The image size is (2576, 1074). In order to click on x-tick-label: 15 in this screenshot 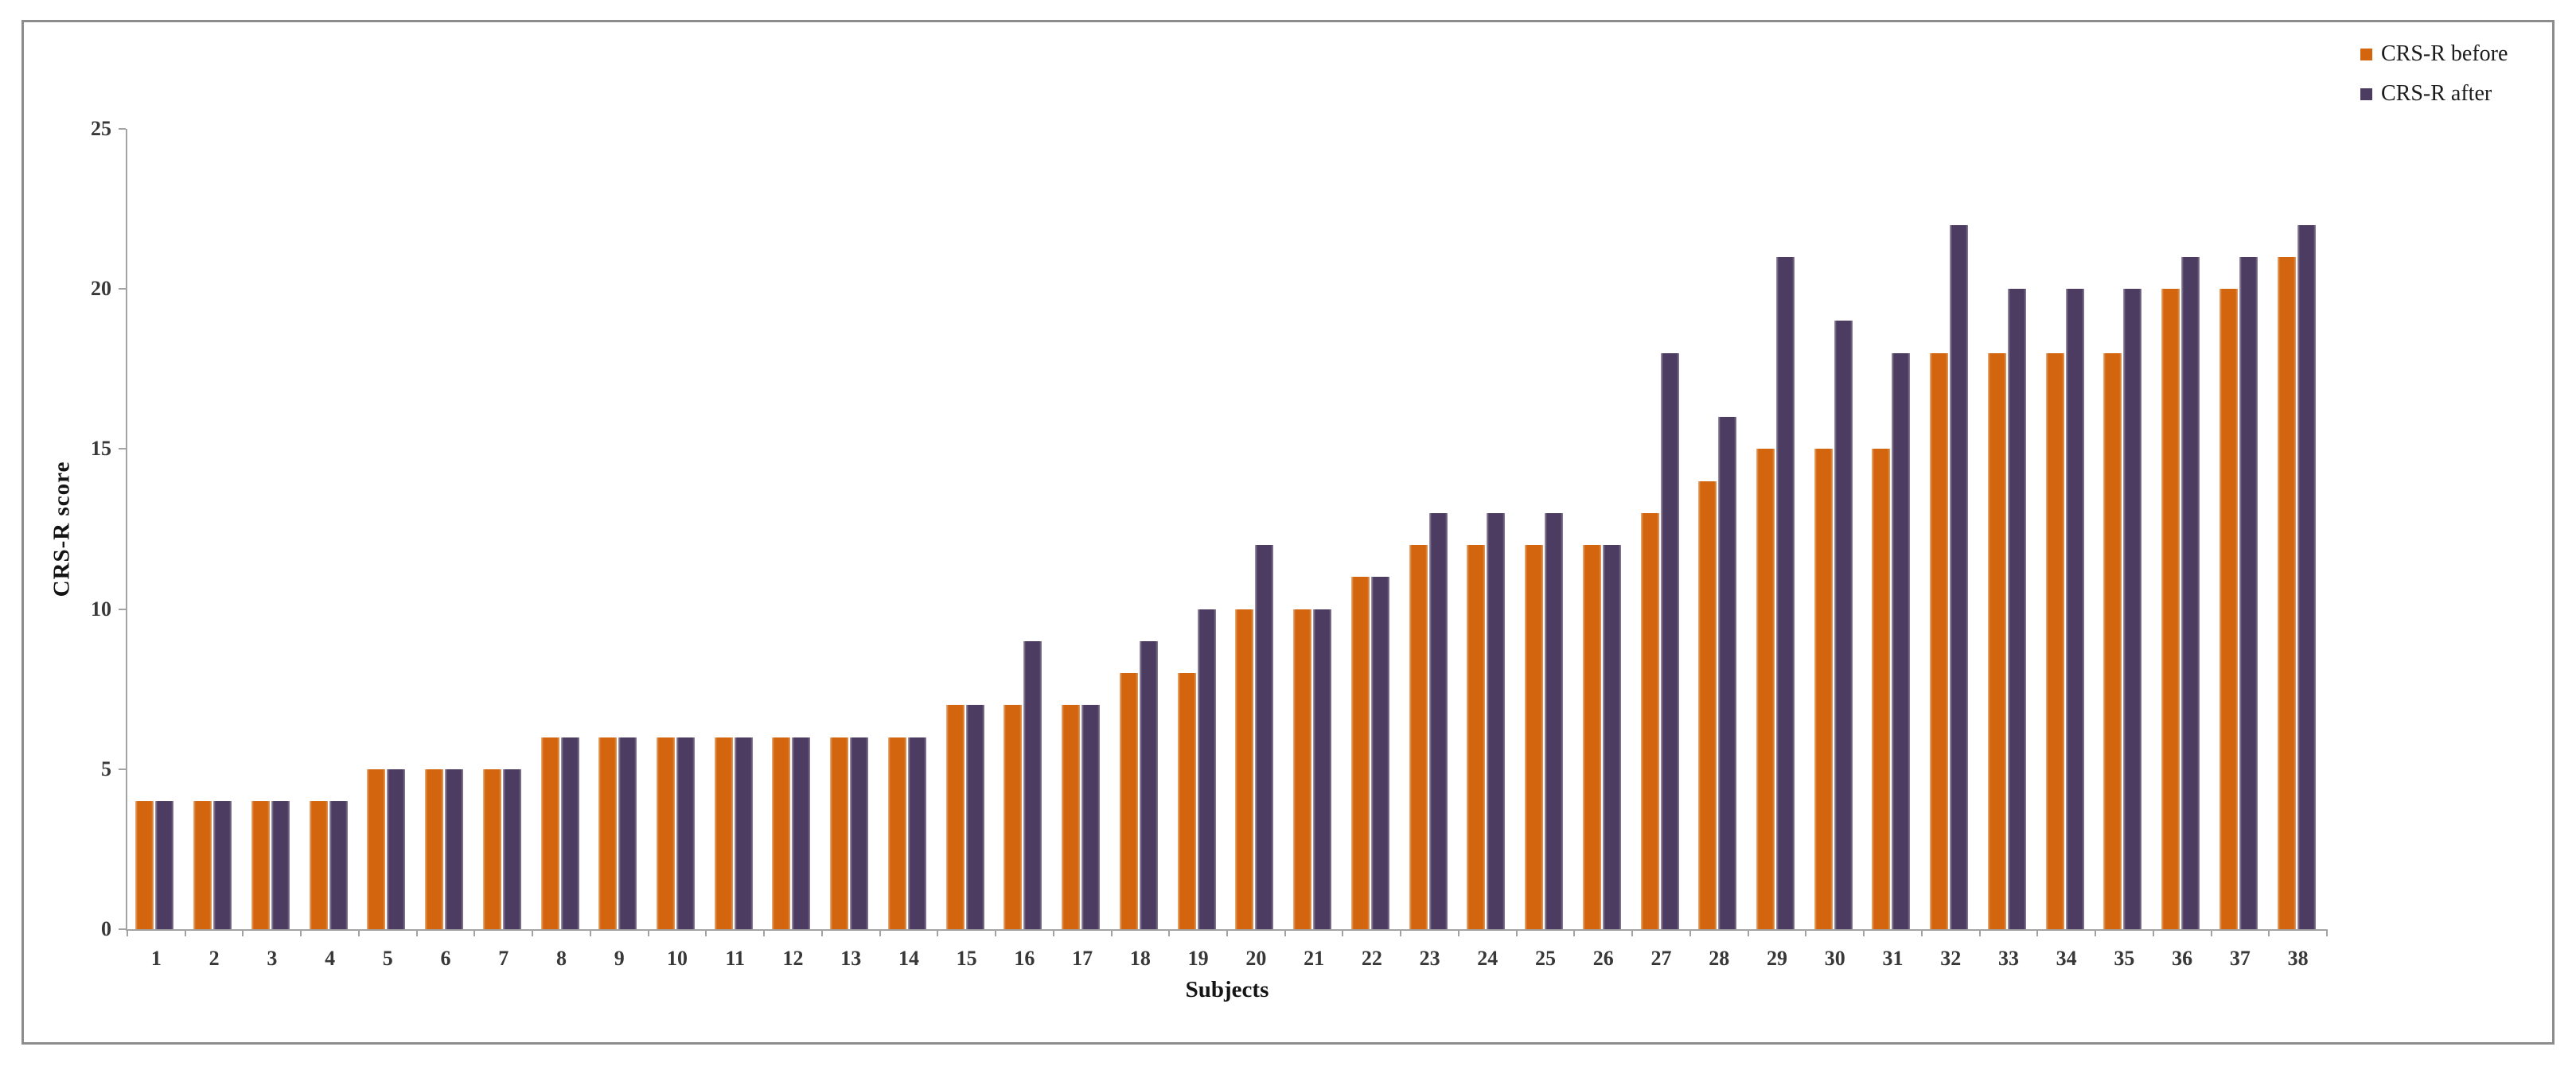, I will do `click(967, 958)`.